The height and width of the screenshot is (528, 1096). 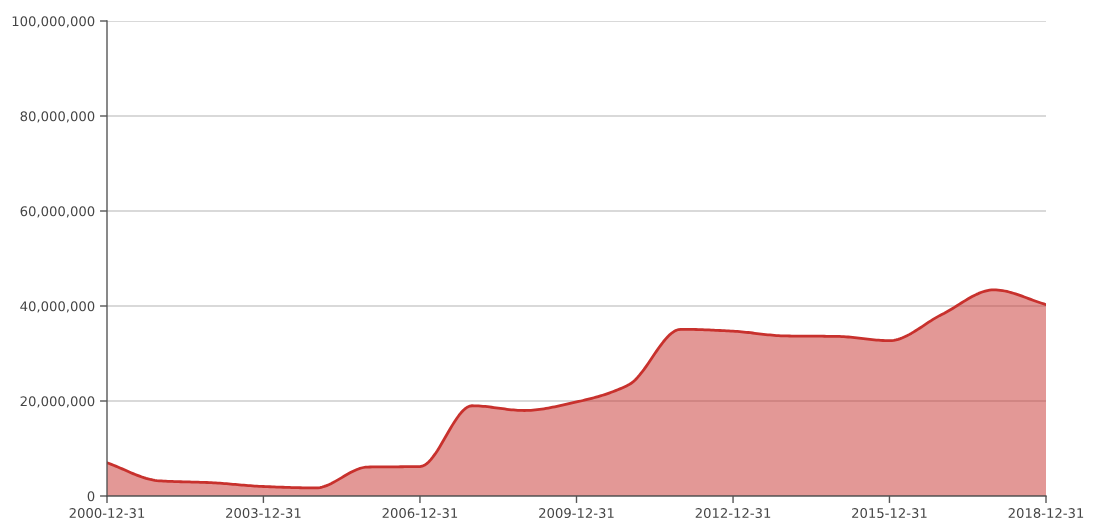 I want to click on y-tick-label: 60,000,000, so click(x=57, y=212).